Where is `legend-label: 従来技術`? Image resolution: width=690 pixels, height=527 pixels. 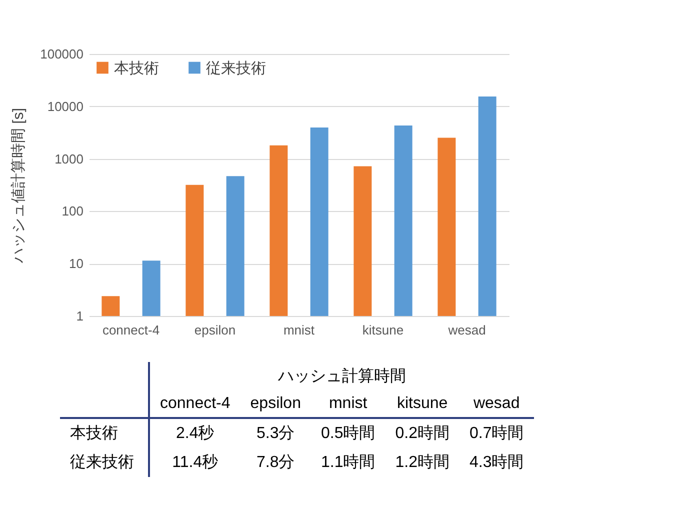
legend-label: 従来技術 is located at coordinates (236, 68).